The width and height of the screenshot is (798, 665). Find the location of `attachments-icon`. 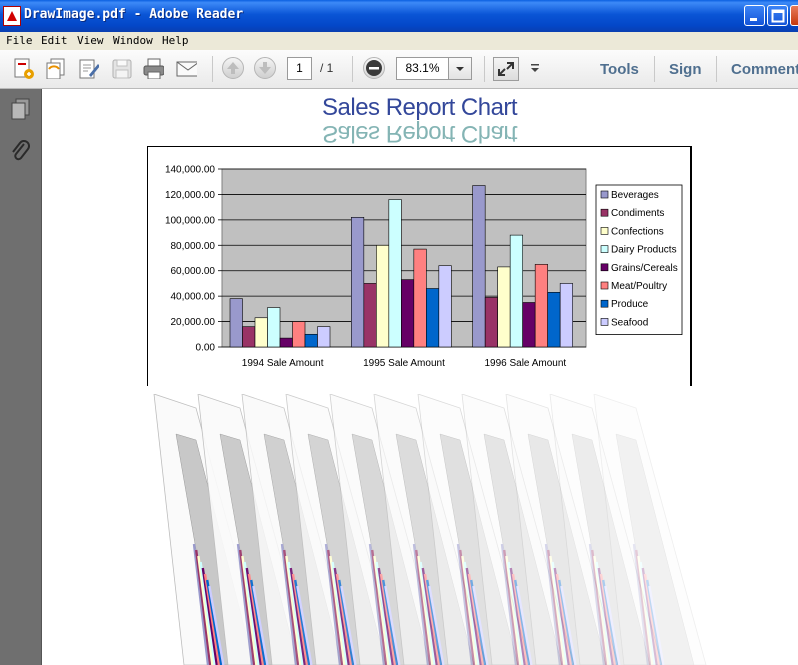

attachments-icon is located at coordinates (21, 152).